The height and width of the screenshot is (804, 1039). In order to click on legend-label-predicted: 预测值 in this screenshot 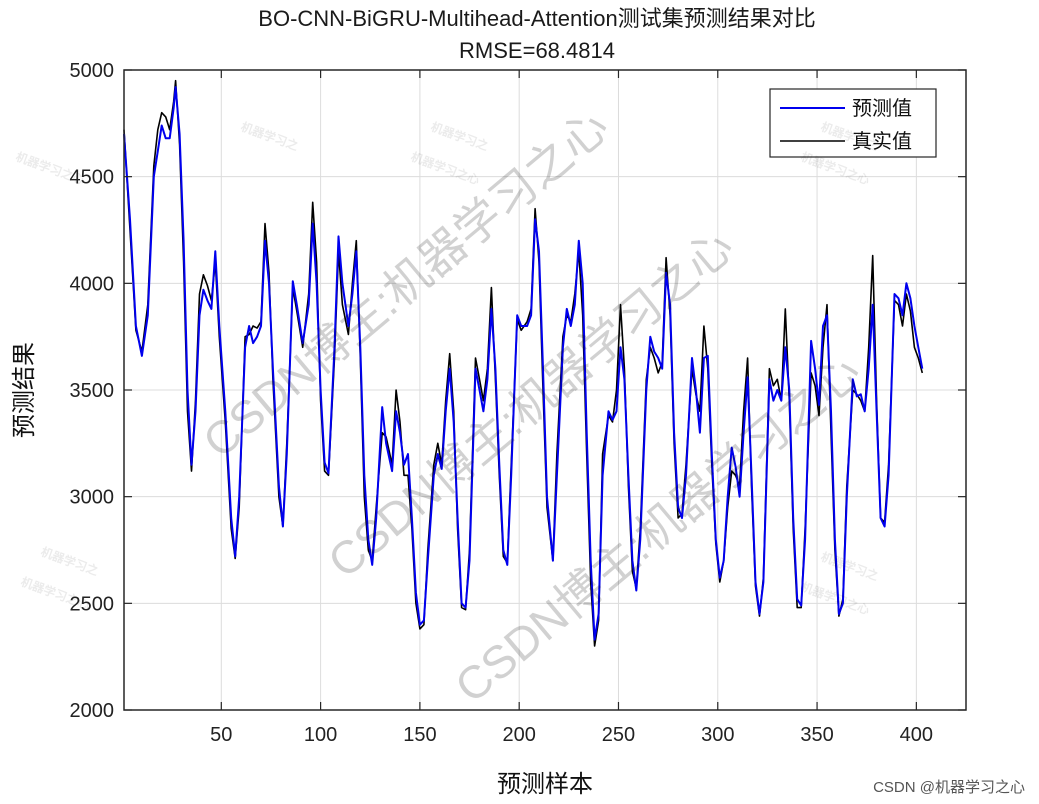, I will do `click(882, 108)`.